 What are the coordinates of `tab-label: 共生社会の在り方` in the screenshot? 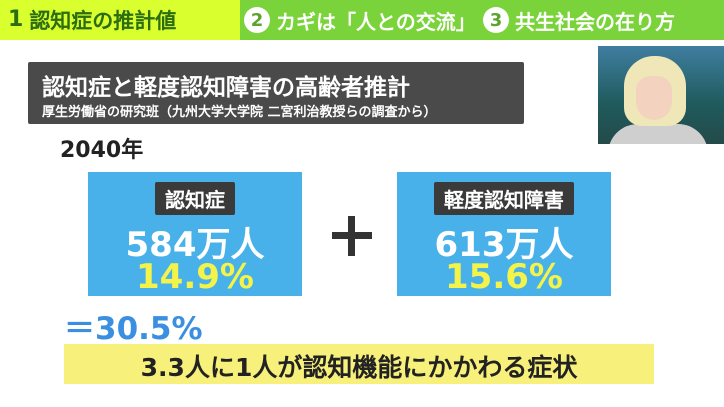 It's located at (595, 21).